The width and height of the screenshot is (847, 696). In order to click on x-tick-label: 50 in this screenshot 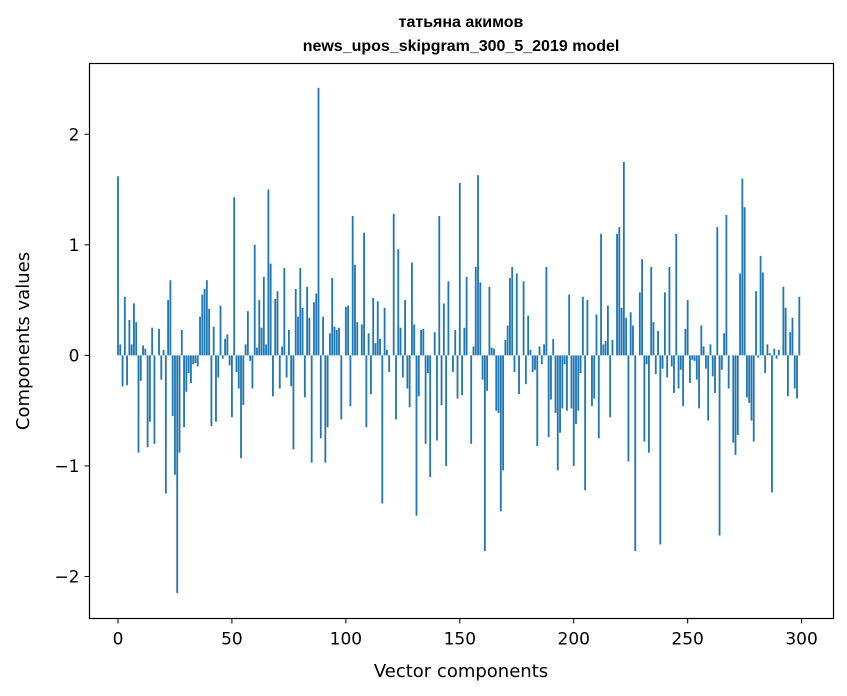, I will do `click(232, 640)`.